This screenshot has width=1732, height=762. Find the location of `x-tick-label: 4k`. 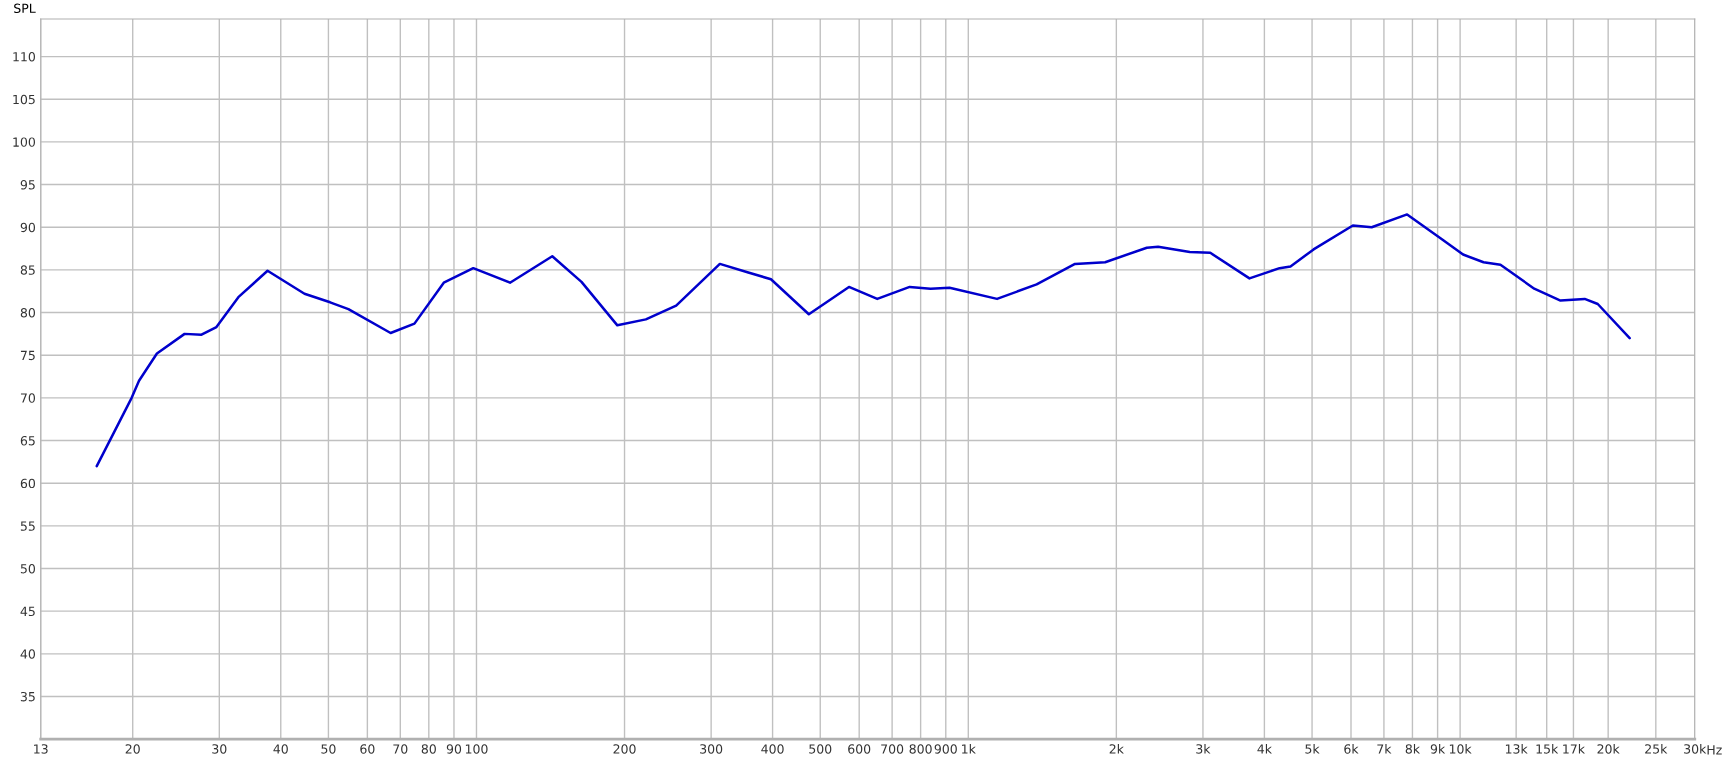

x-tick-label: 4k is located at coordinates (1264, 749).